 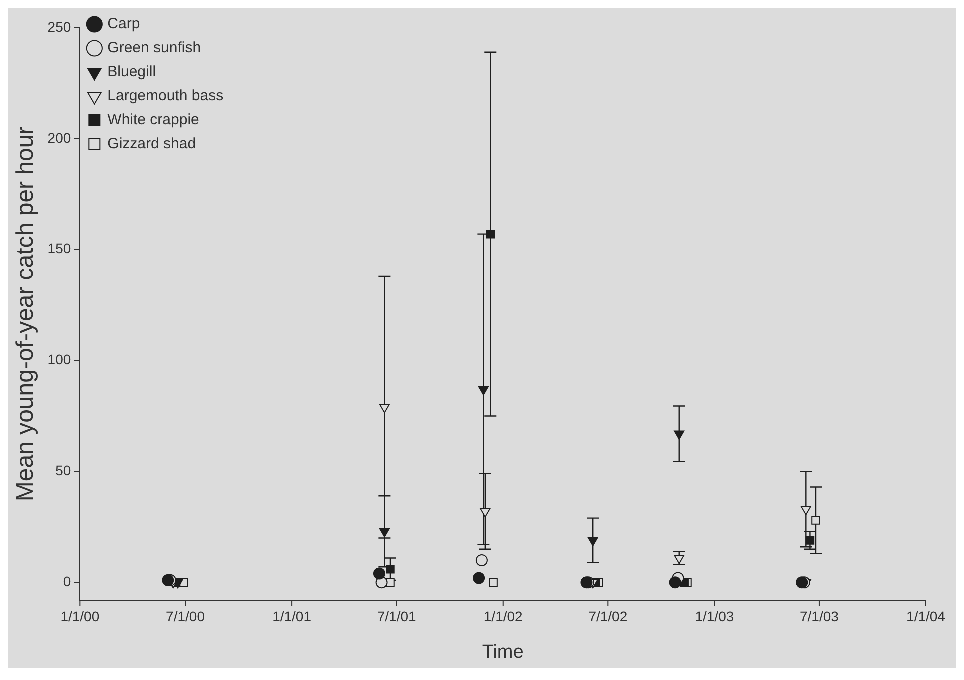 What do you see at coordinates (820, 616) in the screenshot?
I see `x-tick-label: 7/1/03` at bounding box center [820, 616].